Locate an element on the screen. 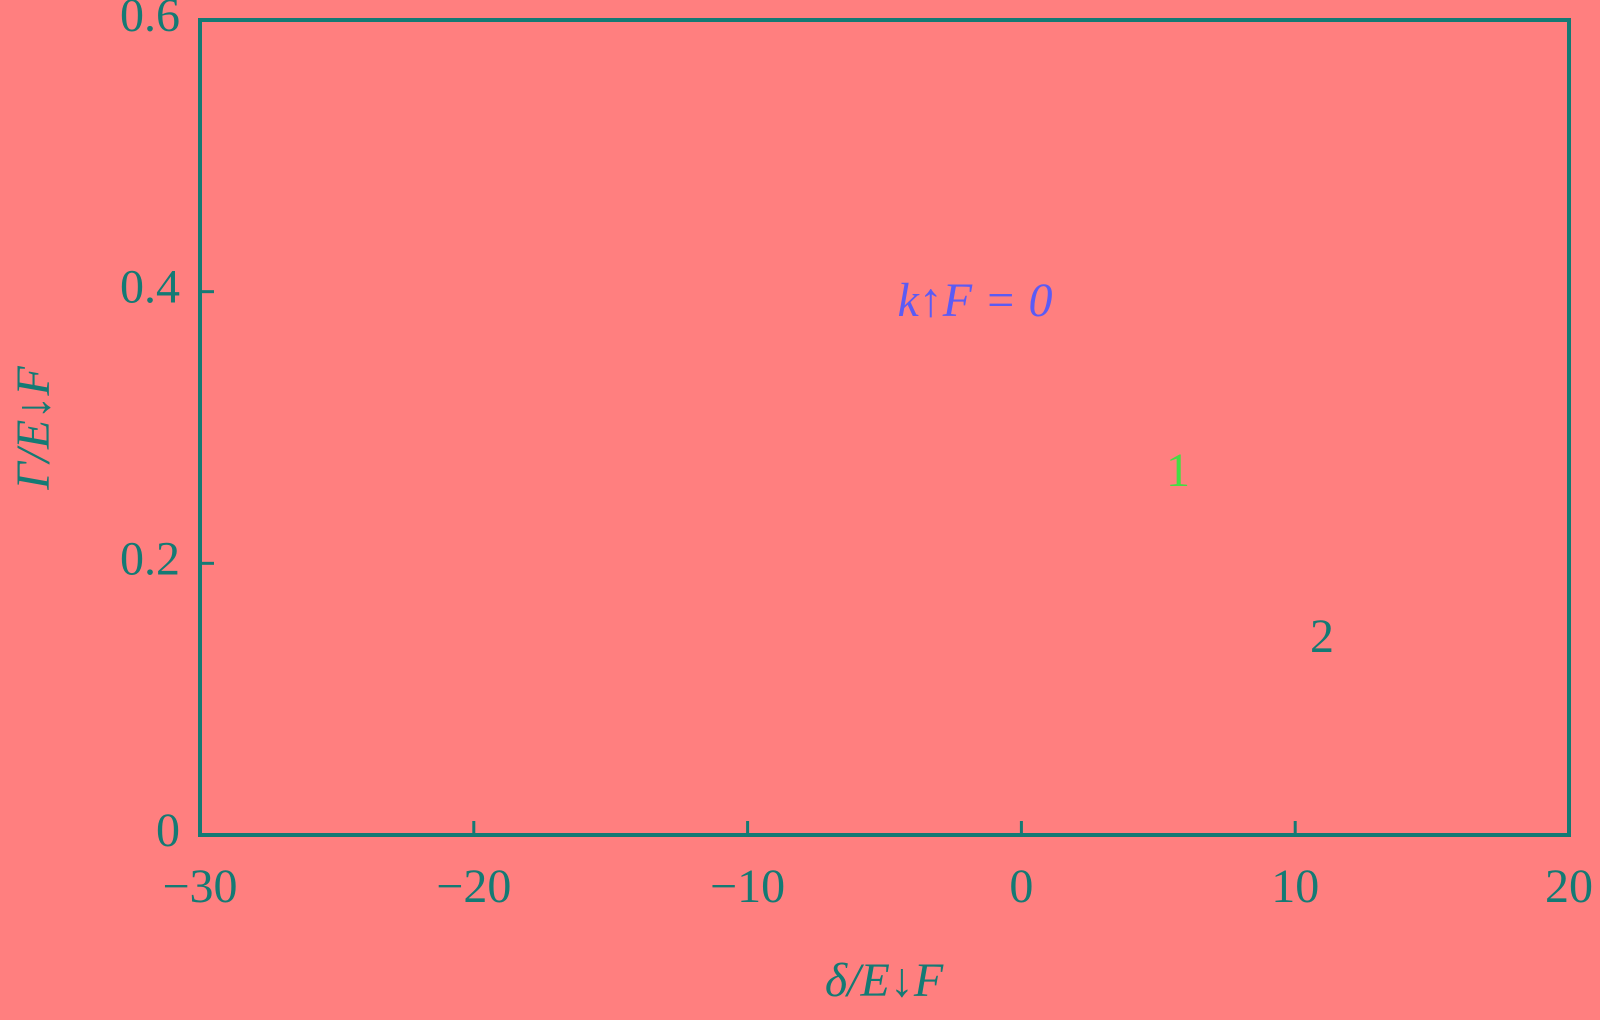 This screenshot has width=1600, height=1020. y-axis-label: Γ/E↓F is located at coordinates (33, 428).